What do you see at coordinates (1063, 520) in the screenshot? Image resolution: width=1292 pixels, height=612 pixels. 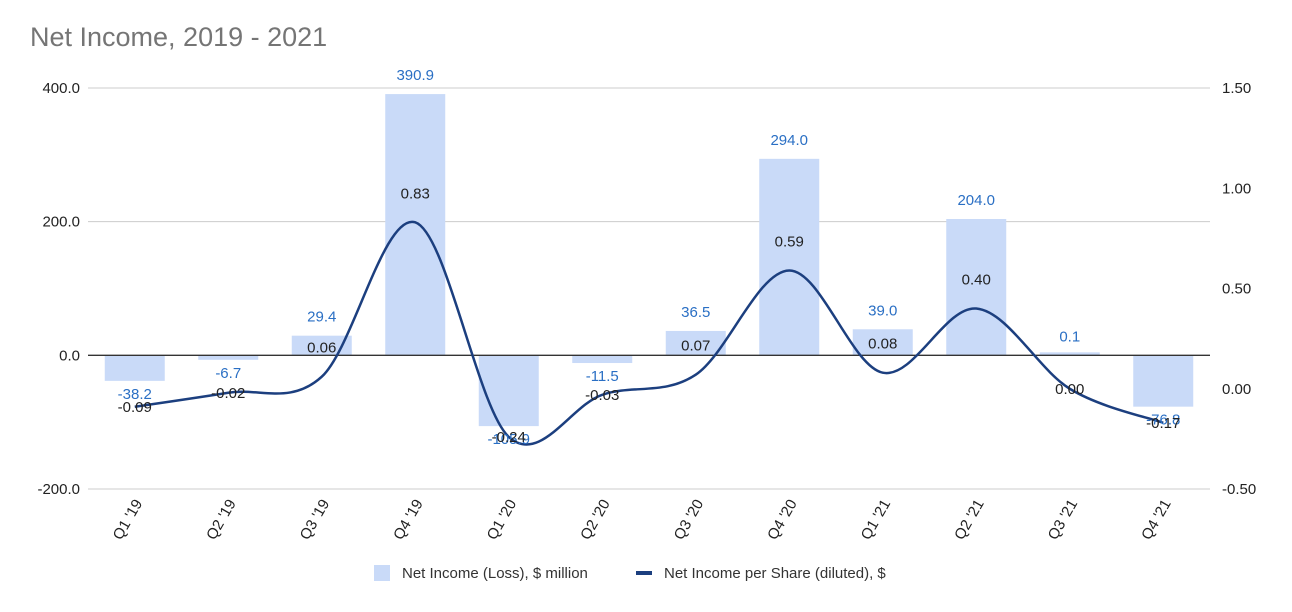 I see `x-tick-label: Q3 '21` at bounding box center [1063, 520].